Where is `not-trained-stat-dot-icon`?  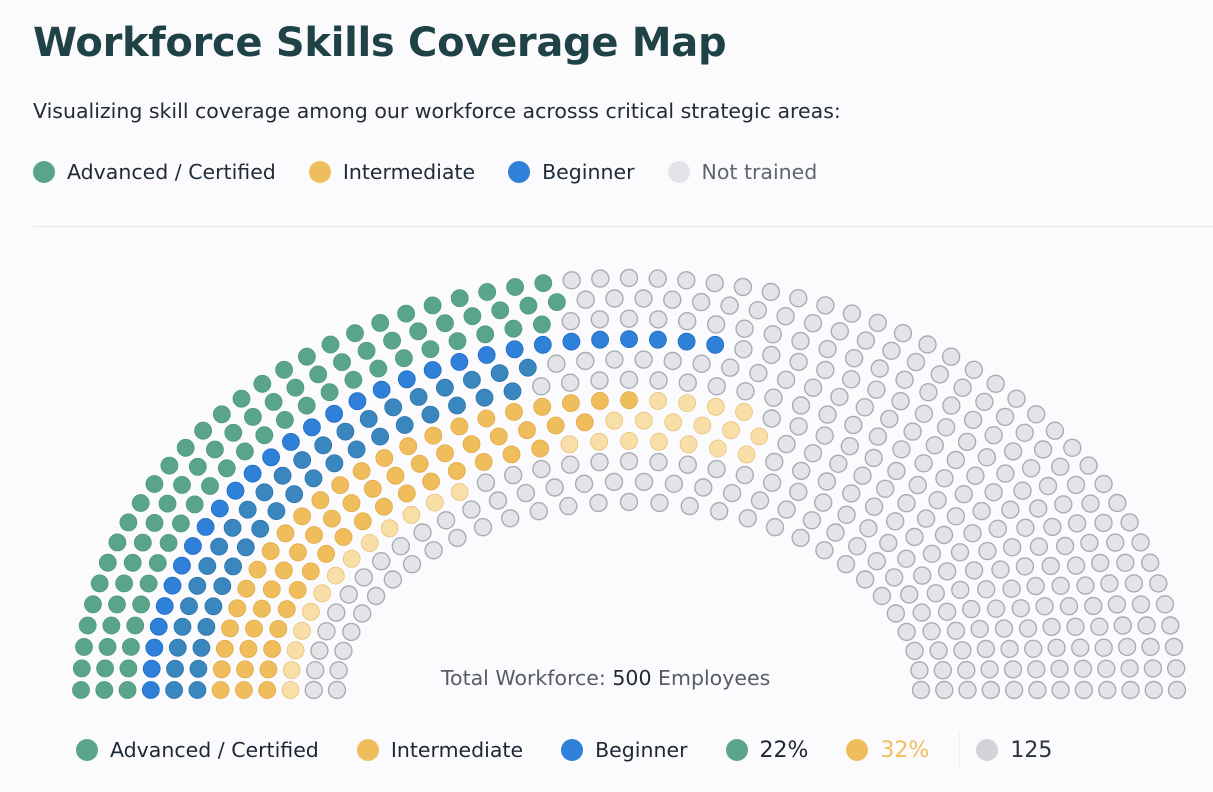 not-trained-stat-dot-icon is located at coordinates (987, 750).